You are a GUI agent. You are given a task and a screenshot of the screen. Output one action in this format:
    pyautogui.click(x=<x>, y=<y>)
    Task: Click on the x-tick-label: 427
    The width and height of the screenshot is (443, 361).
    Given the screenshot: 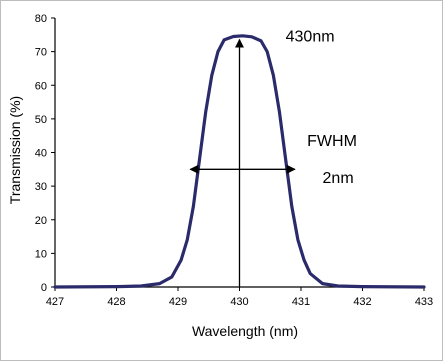 What is the action you would take?
    pyautogui.click(x=55, y=302)
    